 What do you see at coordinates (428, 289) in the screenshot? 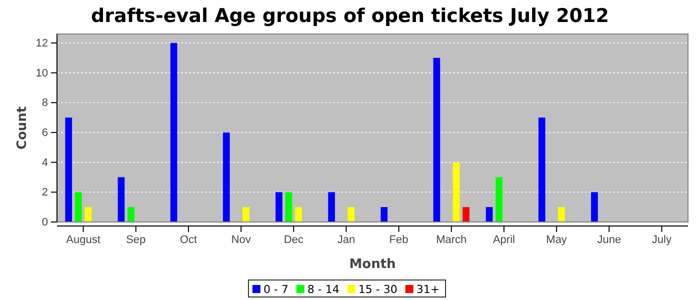
I see `legend-label: 31+` at bounding box center [428, 289].